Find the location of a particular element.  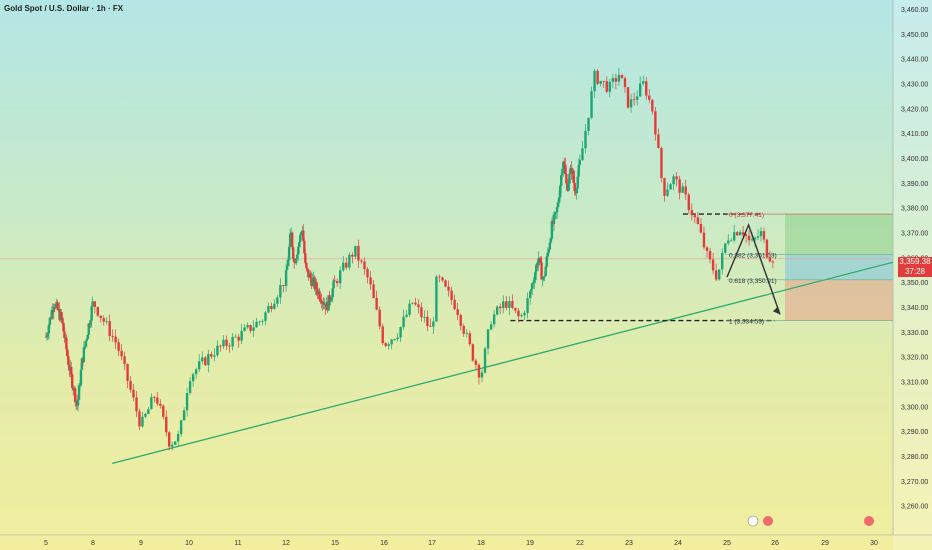

y-tick-label: 3,450.00 is located at coordinates (914, 35).